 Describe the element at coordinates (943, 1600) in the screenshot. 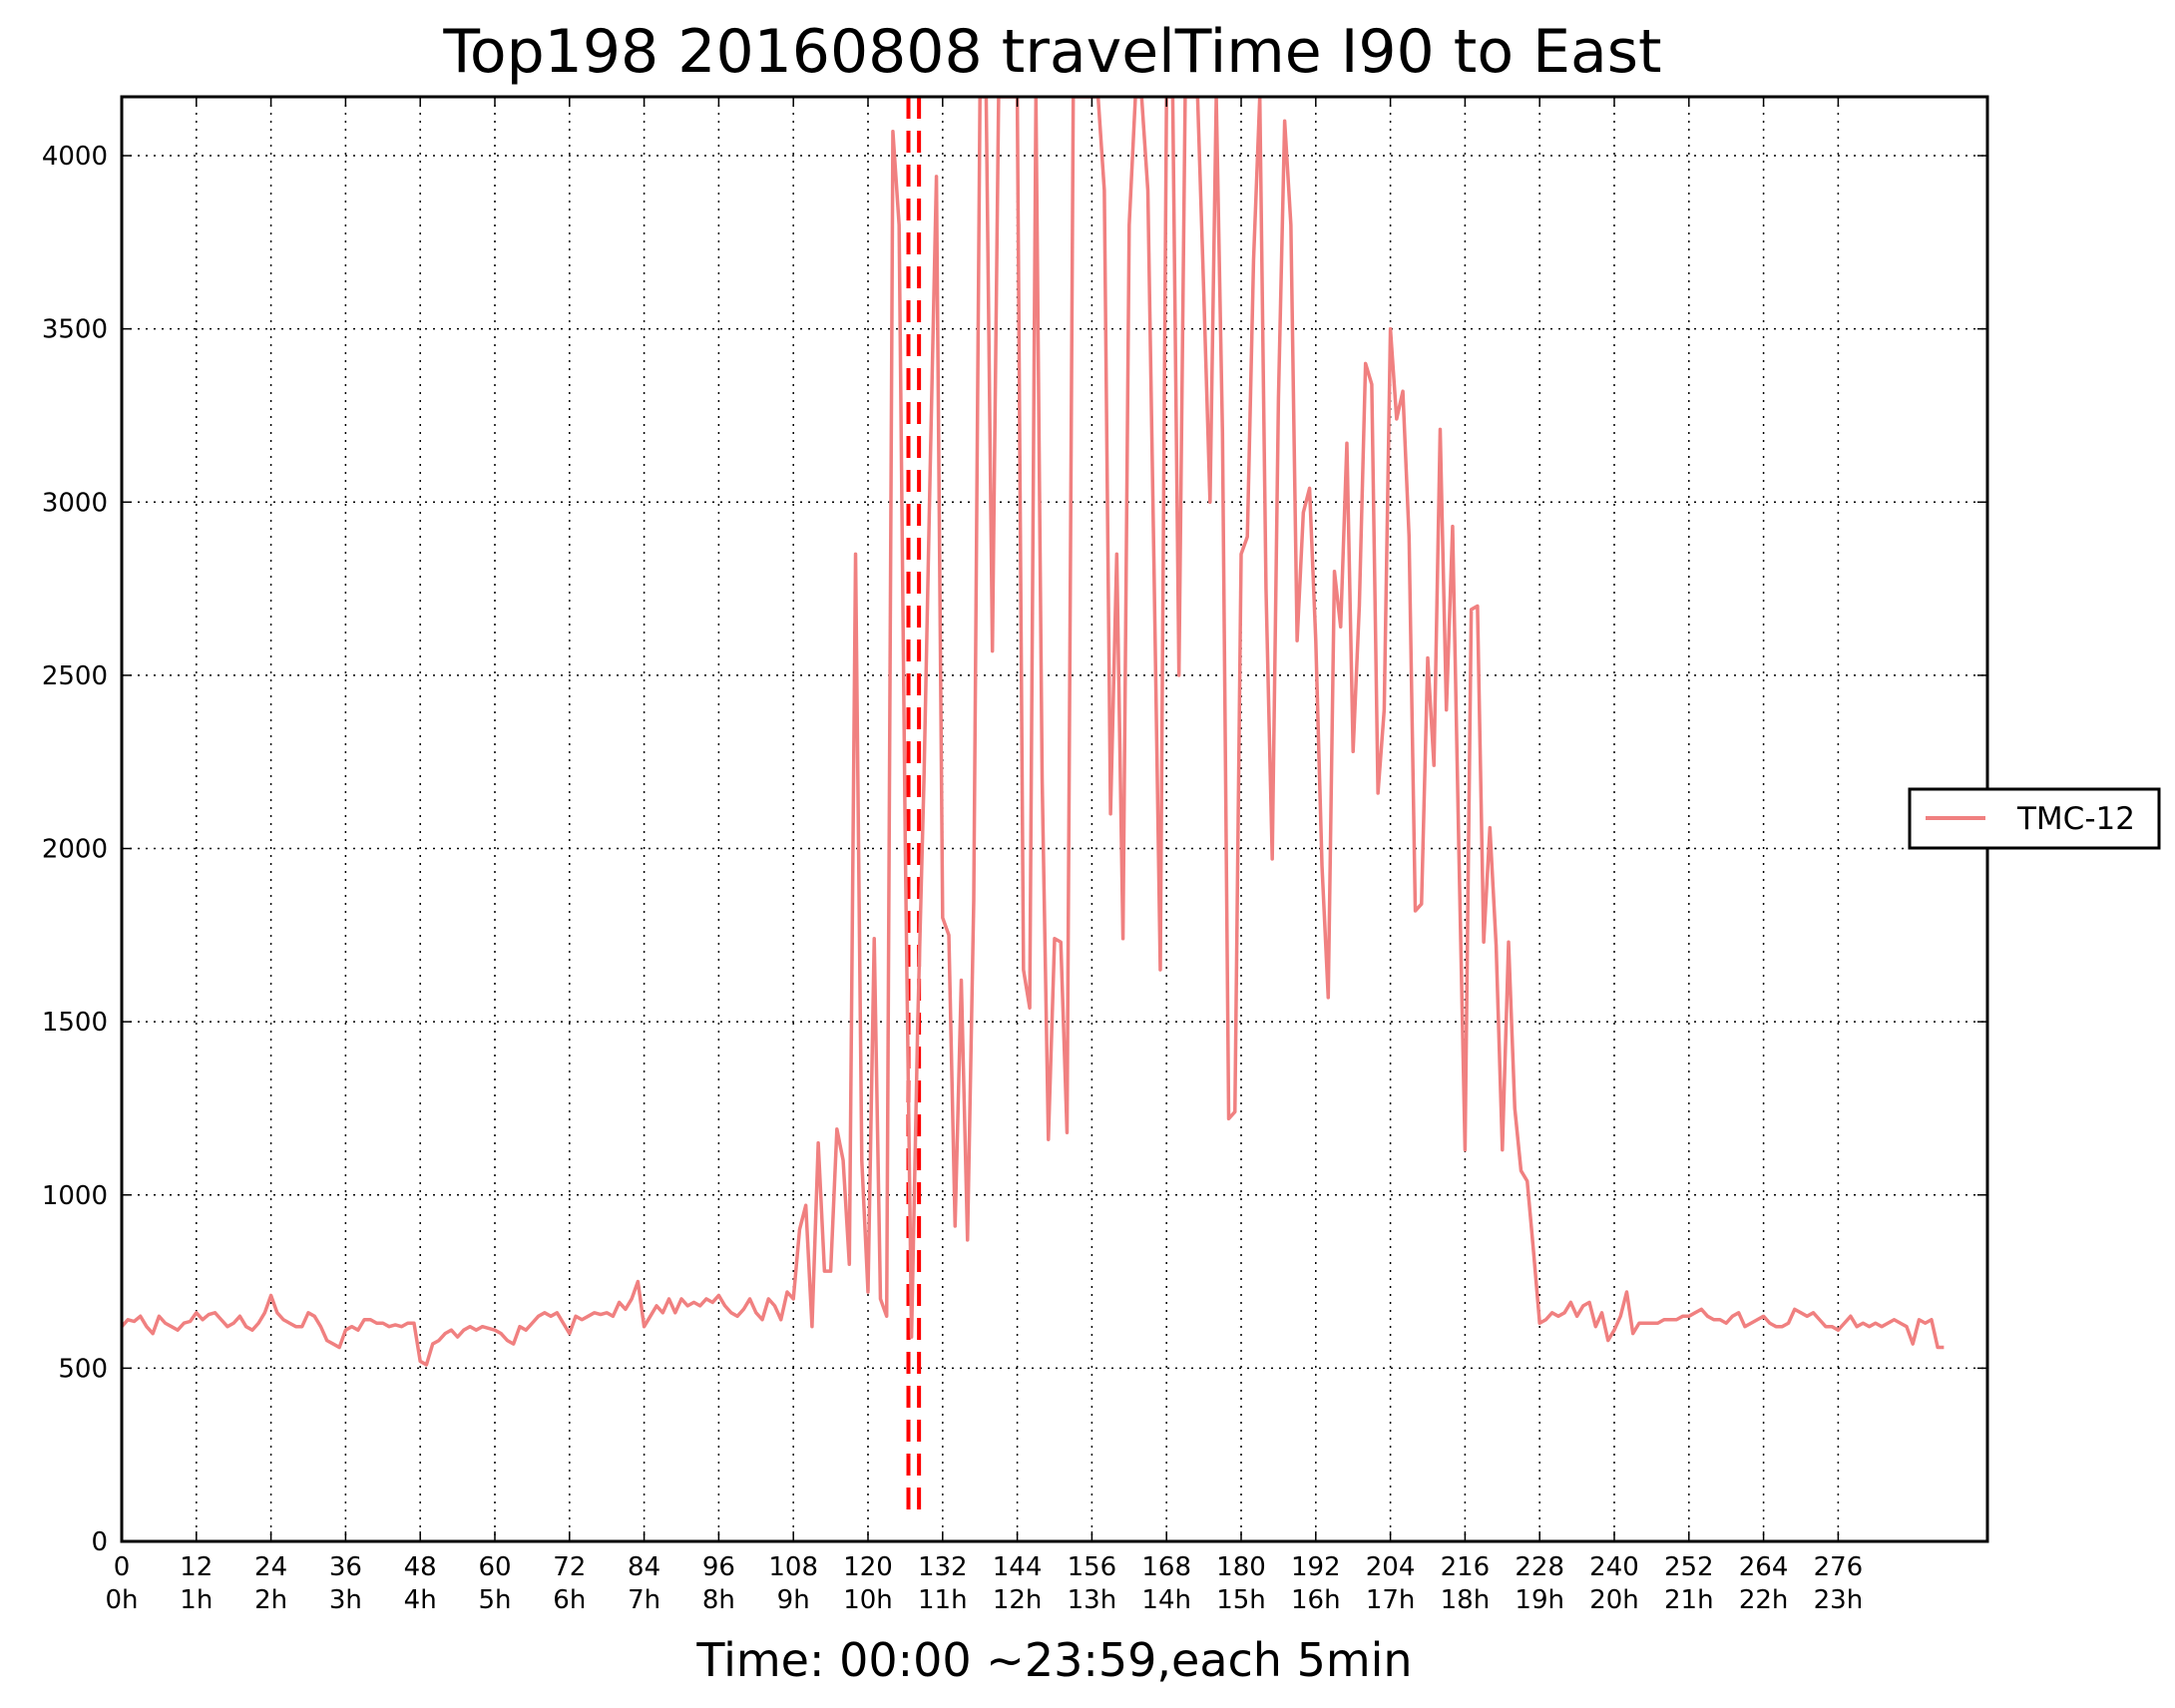

I see `x-tick-sublabel-132: 11h` at that location.